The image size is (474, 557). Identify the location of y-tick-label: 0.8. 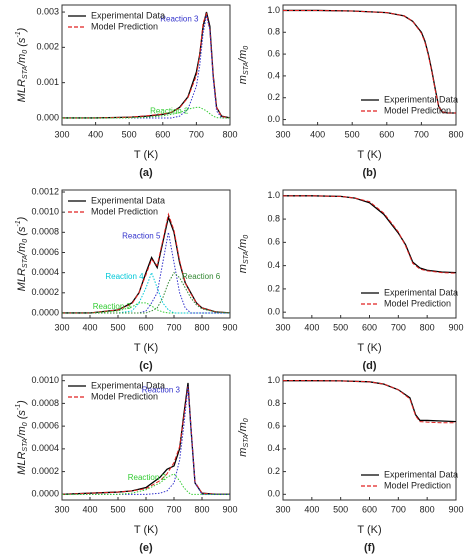
(273, 218).